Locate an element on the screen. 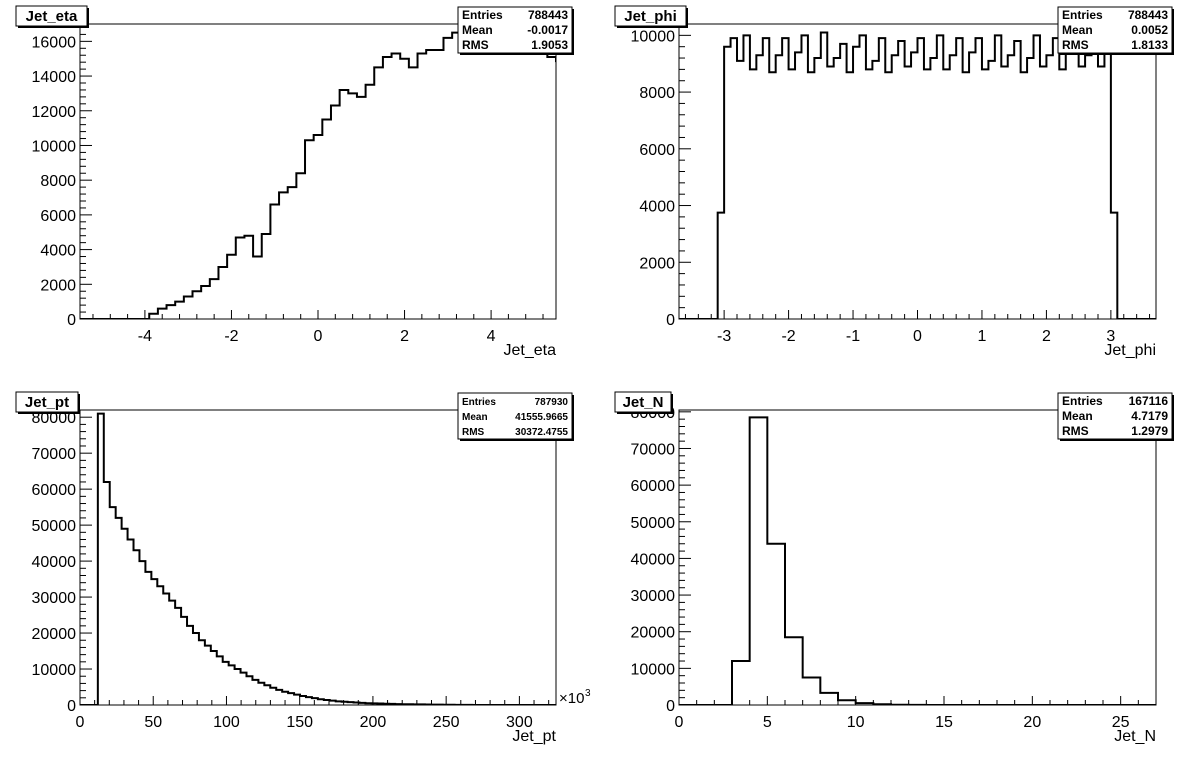 The image size is (1196, 772). stats-mean-value: 4.7179 is located at coordinates (1149, 416).